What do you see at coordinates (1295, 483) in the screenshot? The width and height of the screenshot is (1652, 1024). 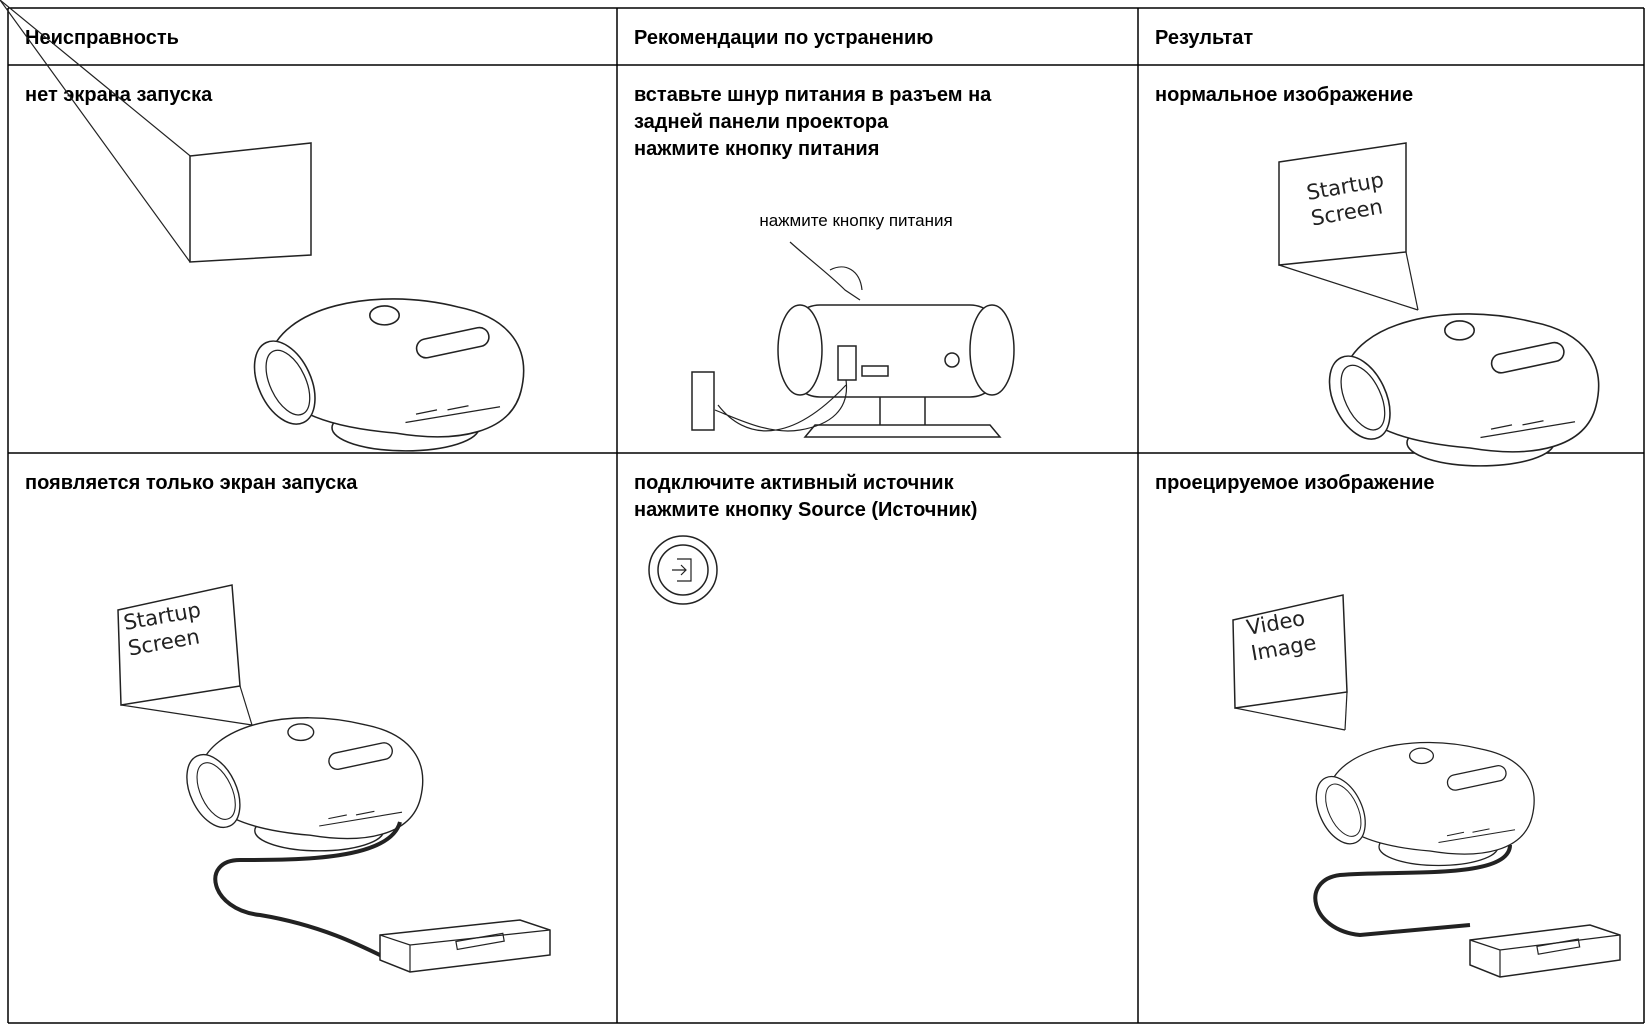 I see `cell-text: проецируемое изображение` at bounding box center [1295, 483].